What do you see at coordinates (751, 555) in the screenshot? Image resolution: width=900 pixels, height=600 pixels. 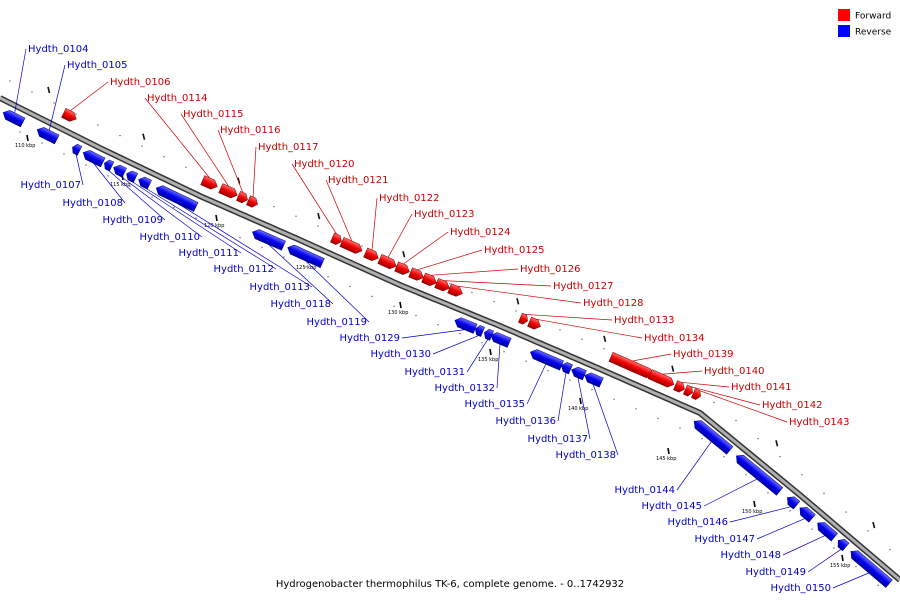 I see `gene-label: Hydth_0148` at bounding box center [751, 555].